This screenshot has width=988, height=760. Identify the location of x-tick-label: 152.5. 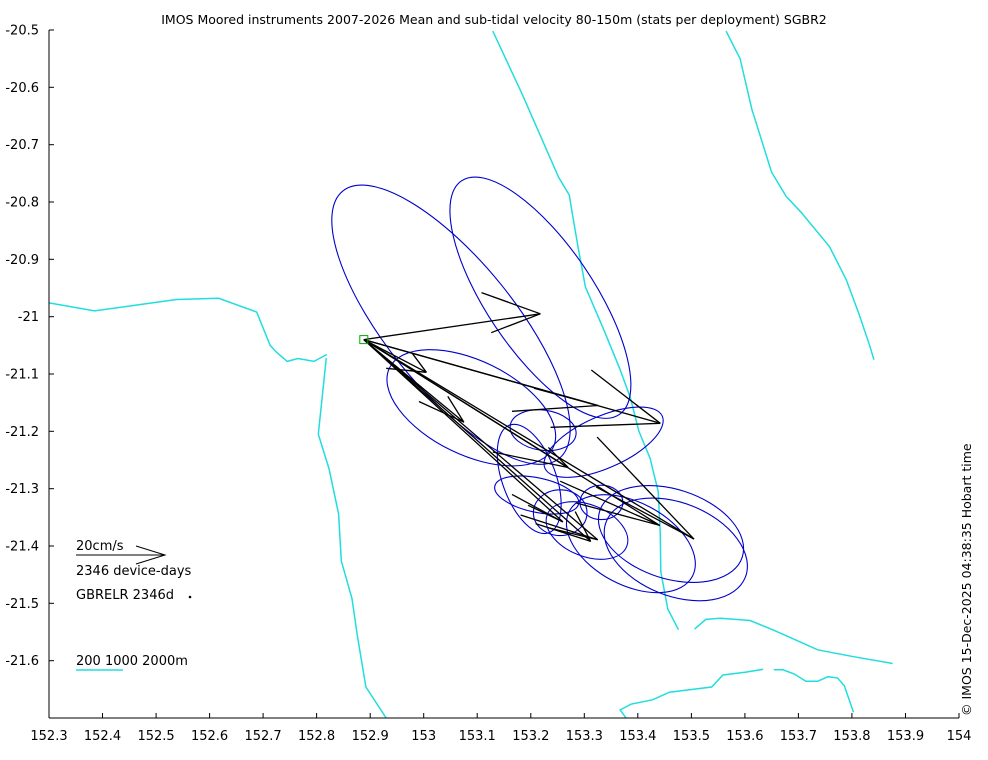
(155, 736).